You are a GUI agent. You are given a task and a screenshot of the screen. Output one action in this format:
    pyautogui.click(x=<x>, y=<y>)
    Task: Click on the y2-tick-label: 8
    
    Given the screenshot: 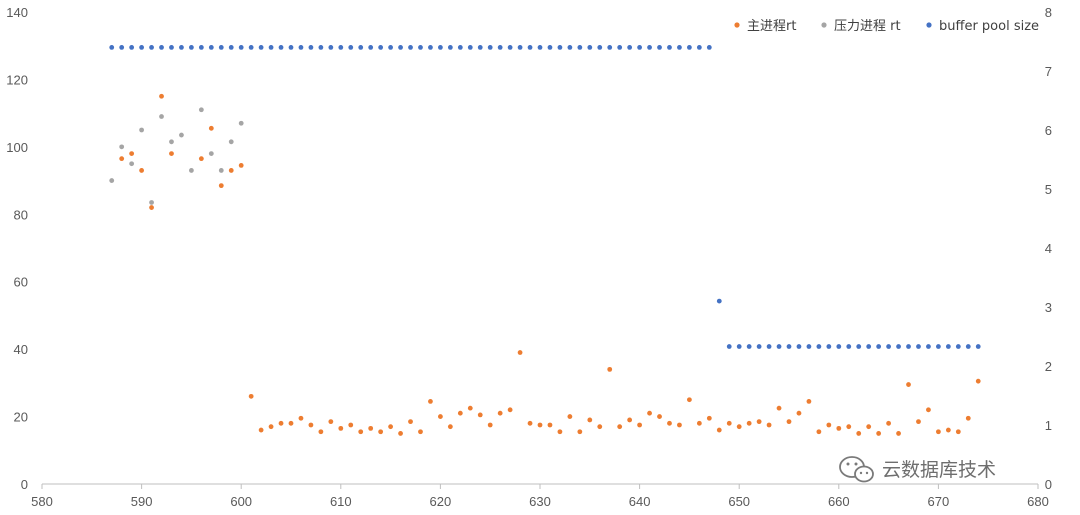 What is the action you would take?
    pyautogui.click(x=1048, y=12)
    